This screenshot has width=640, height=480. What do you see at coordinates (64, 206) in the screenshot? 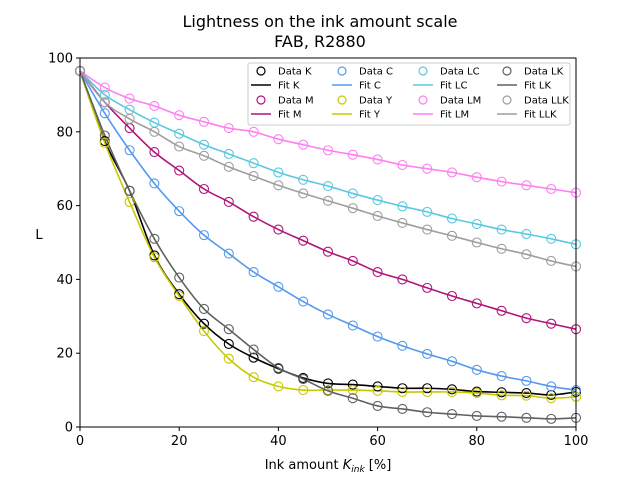
I see `y-tick-label: 60` at bounding box center [64, 206].